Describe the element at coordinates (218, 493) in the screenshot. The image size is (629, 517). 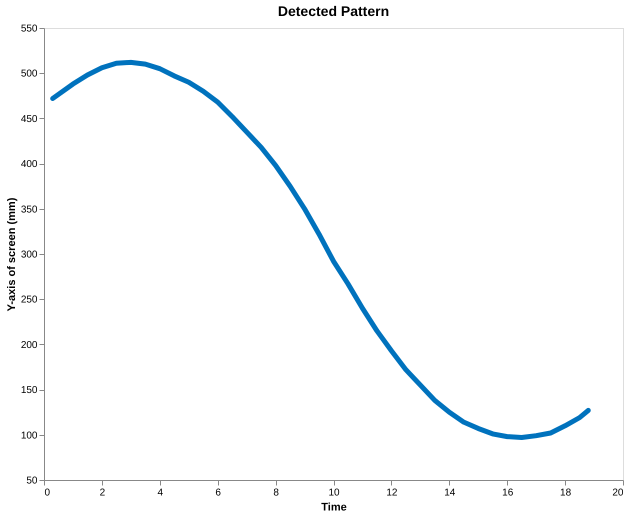
I see `x-tick-label: 6` at that location.